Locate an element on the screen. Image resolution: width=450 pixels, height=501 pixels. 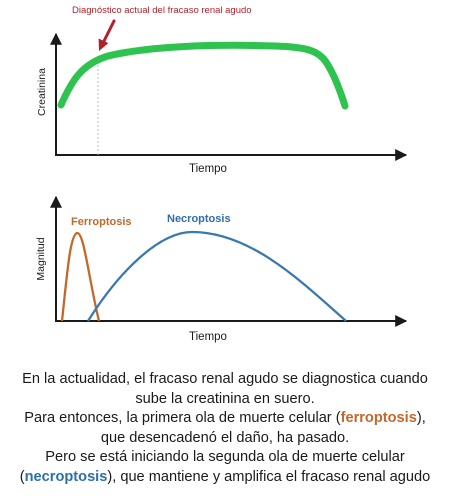
necroptosis-label: Necroptosis is located at coordinates (199, 219).